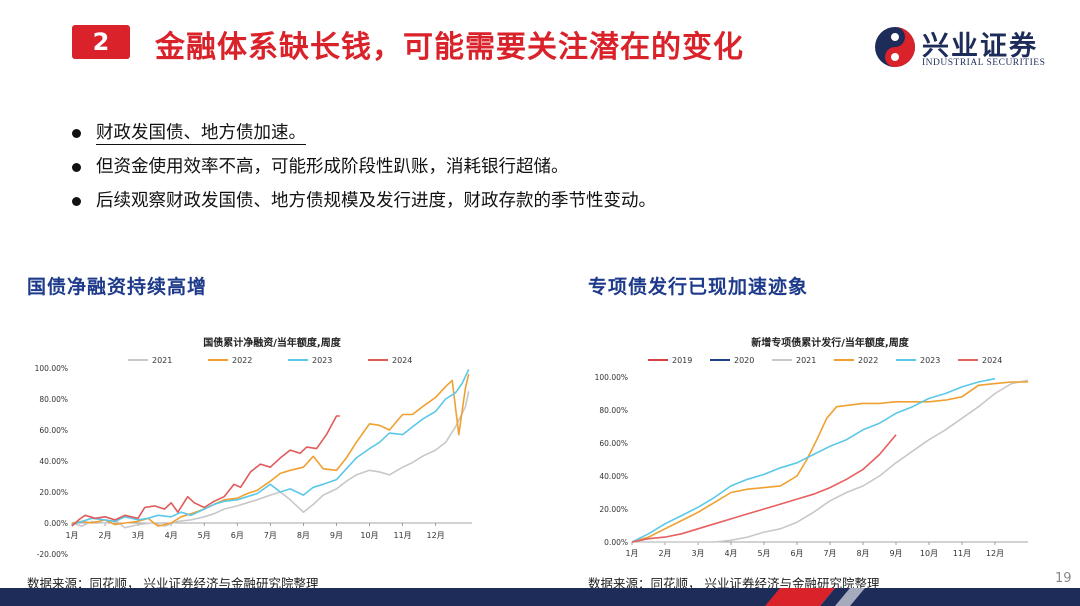 The width and height of the screenshot is (1080, 606). Describe the element at coordinates (363, 133) in the screenshot. I see `bullet-item: 财政发国债、地方债加速。` at that location.